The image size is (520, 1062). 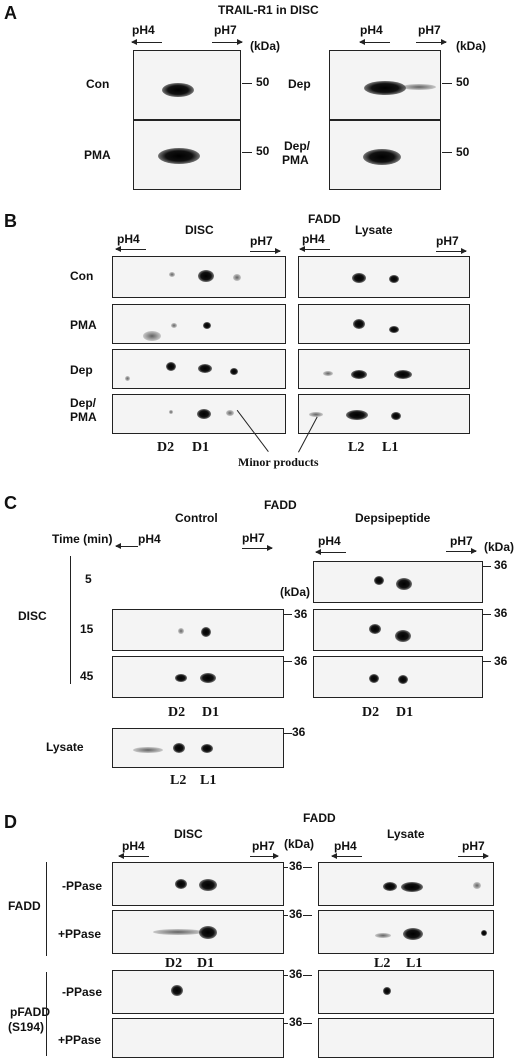 I want to click on panel-b-disc: DISC, so click(x=199, y=230).